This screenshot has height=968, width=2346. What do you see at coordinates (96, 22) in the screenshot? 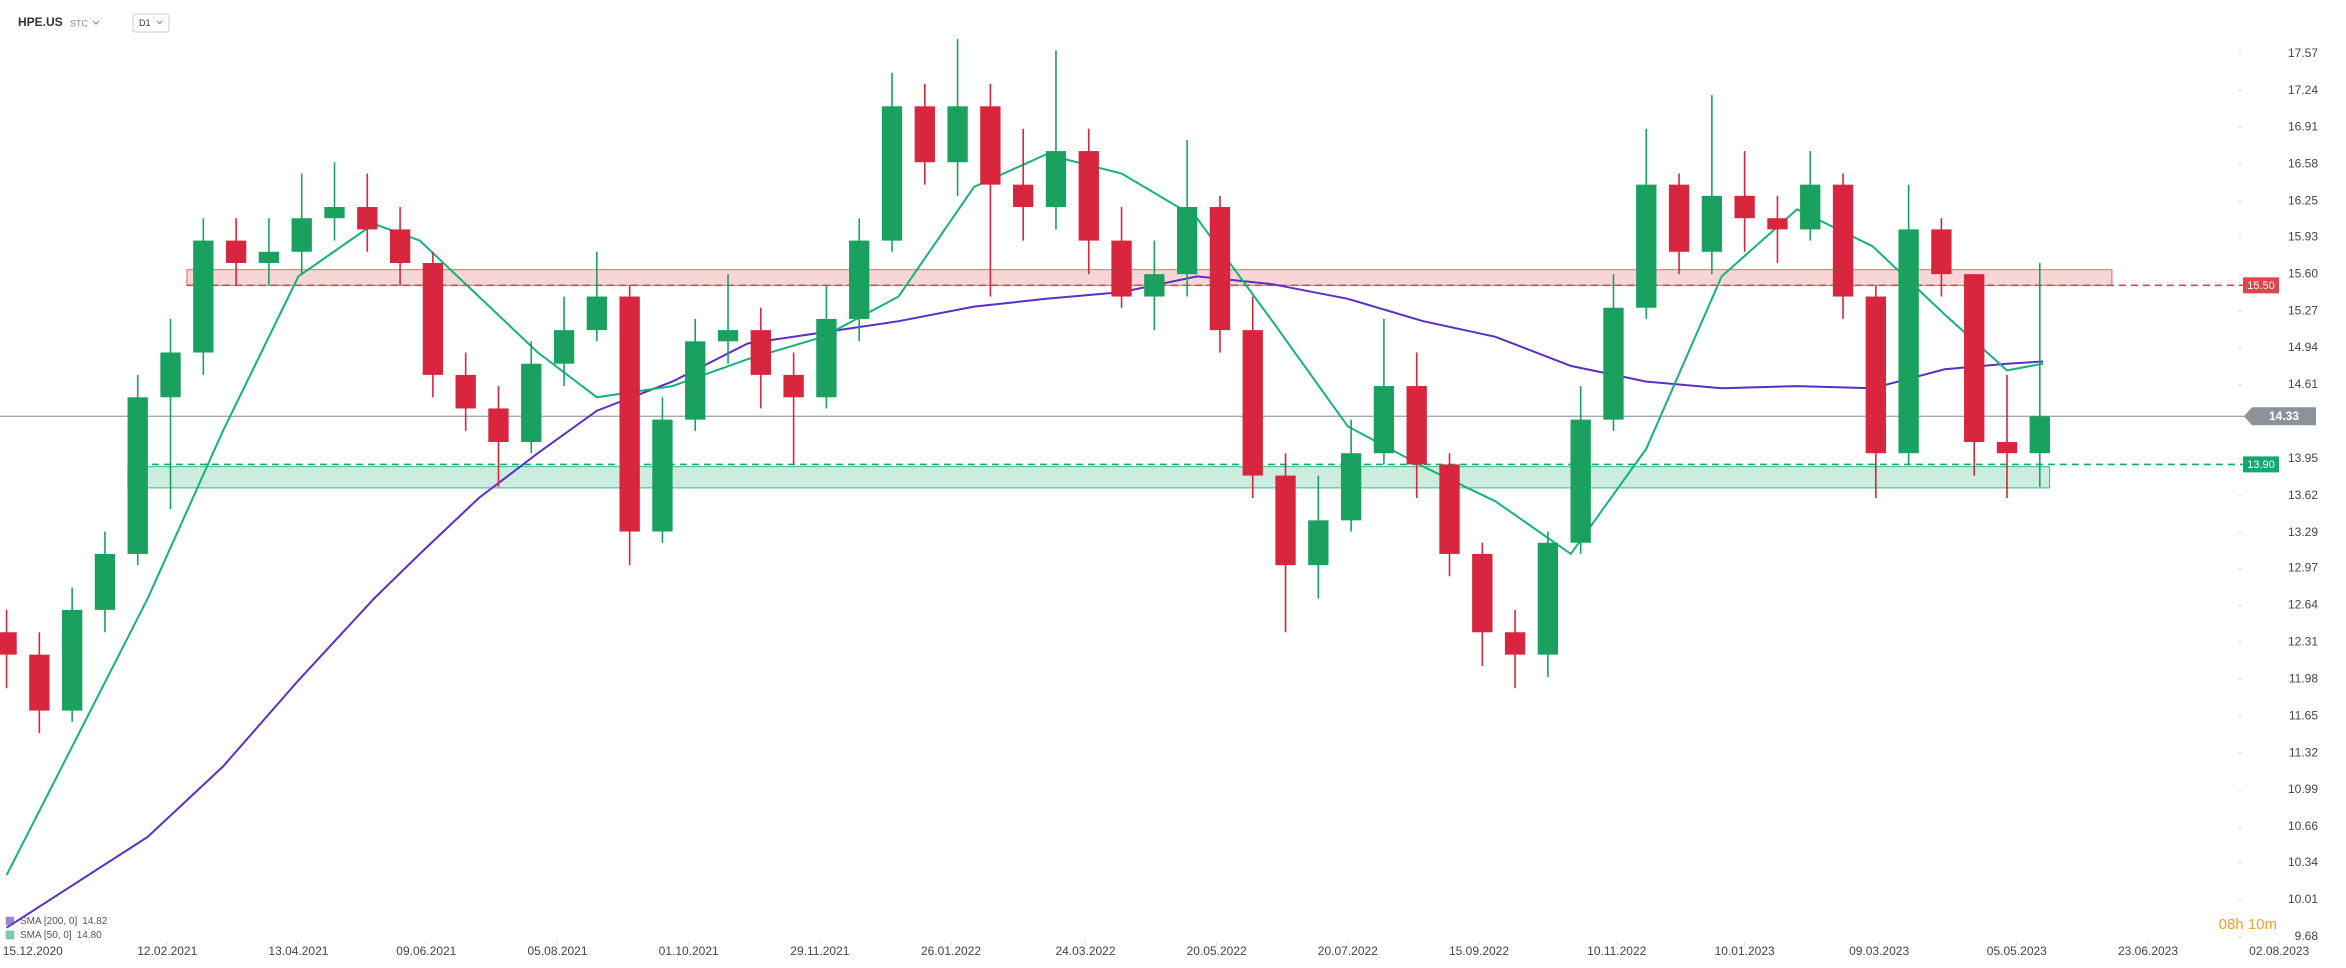
I see `market-chevron` at bounding box center [96, 22].